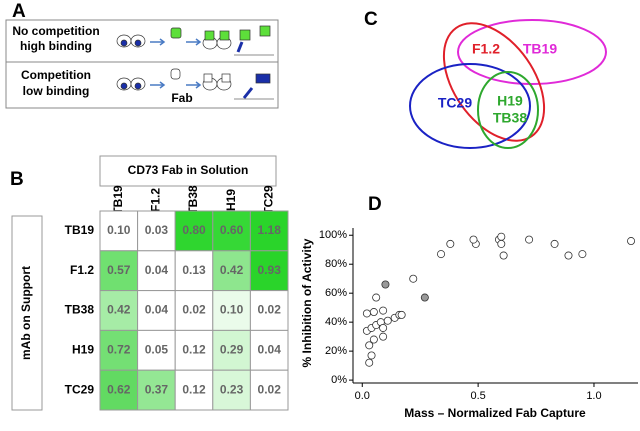 The width and height of the screenshot is (640, 431). What do you see at coordinates (56, 75) in the screenshot?
I see `caption: Competition` at bounding box center [56, 75].